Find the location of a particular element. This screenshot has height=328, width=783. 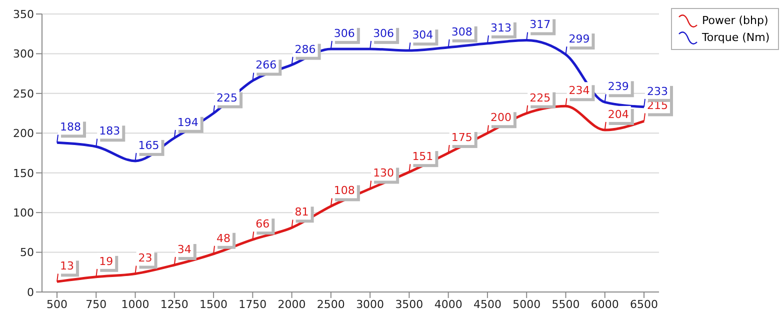

data-label: 299 is located at coordinates (579, 39).